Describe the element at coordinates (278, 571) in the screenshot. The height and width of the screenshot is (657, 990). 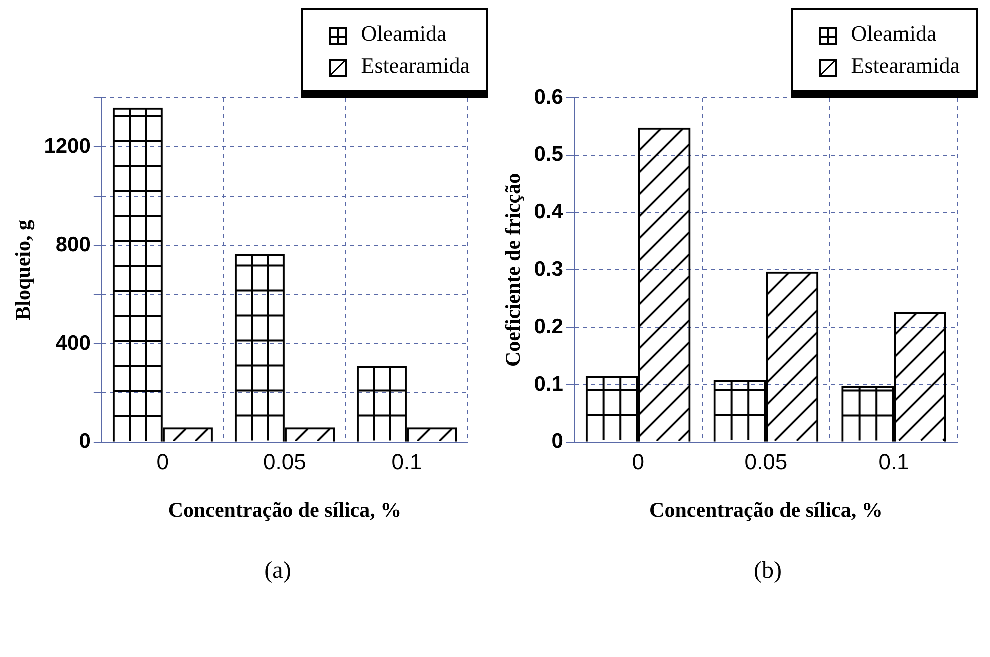
I see `text: (a)` at that location.